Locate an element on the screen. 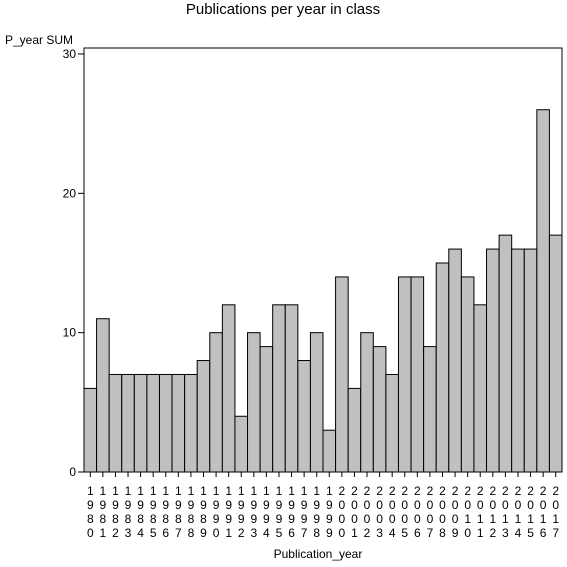  bar-1985 is located at coordinates (153, 423).